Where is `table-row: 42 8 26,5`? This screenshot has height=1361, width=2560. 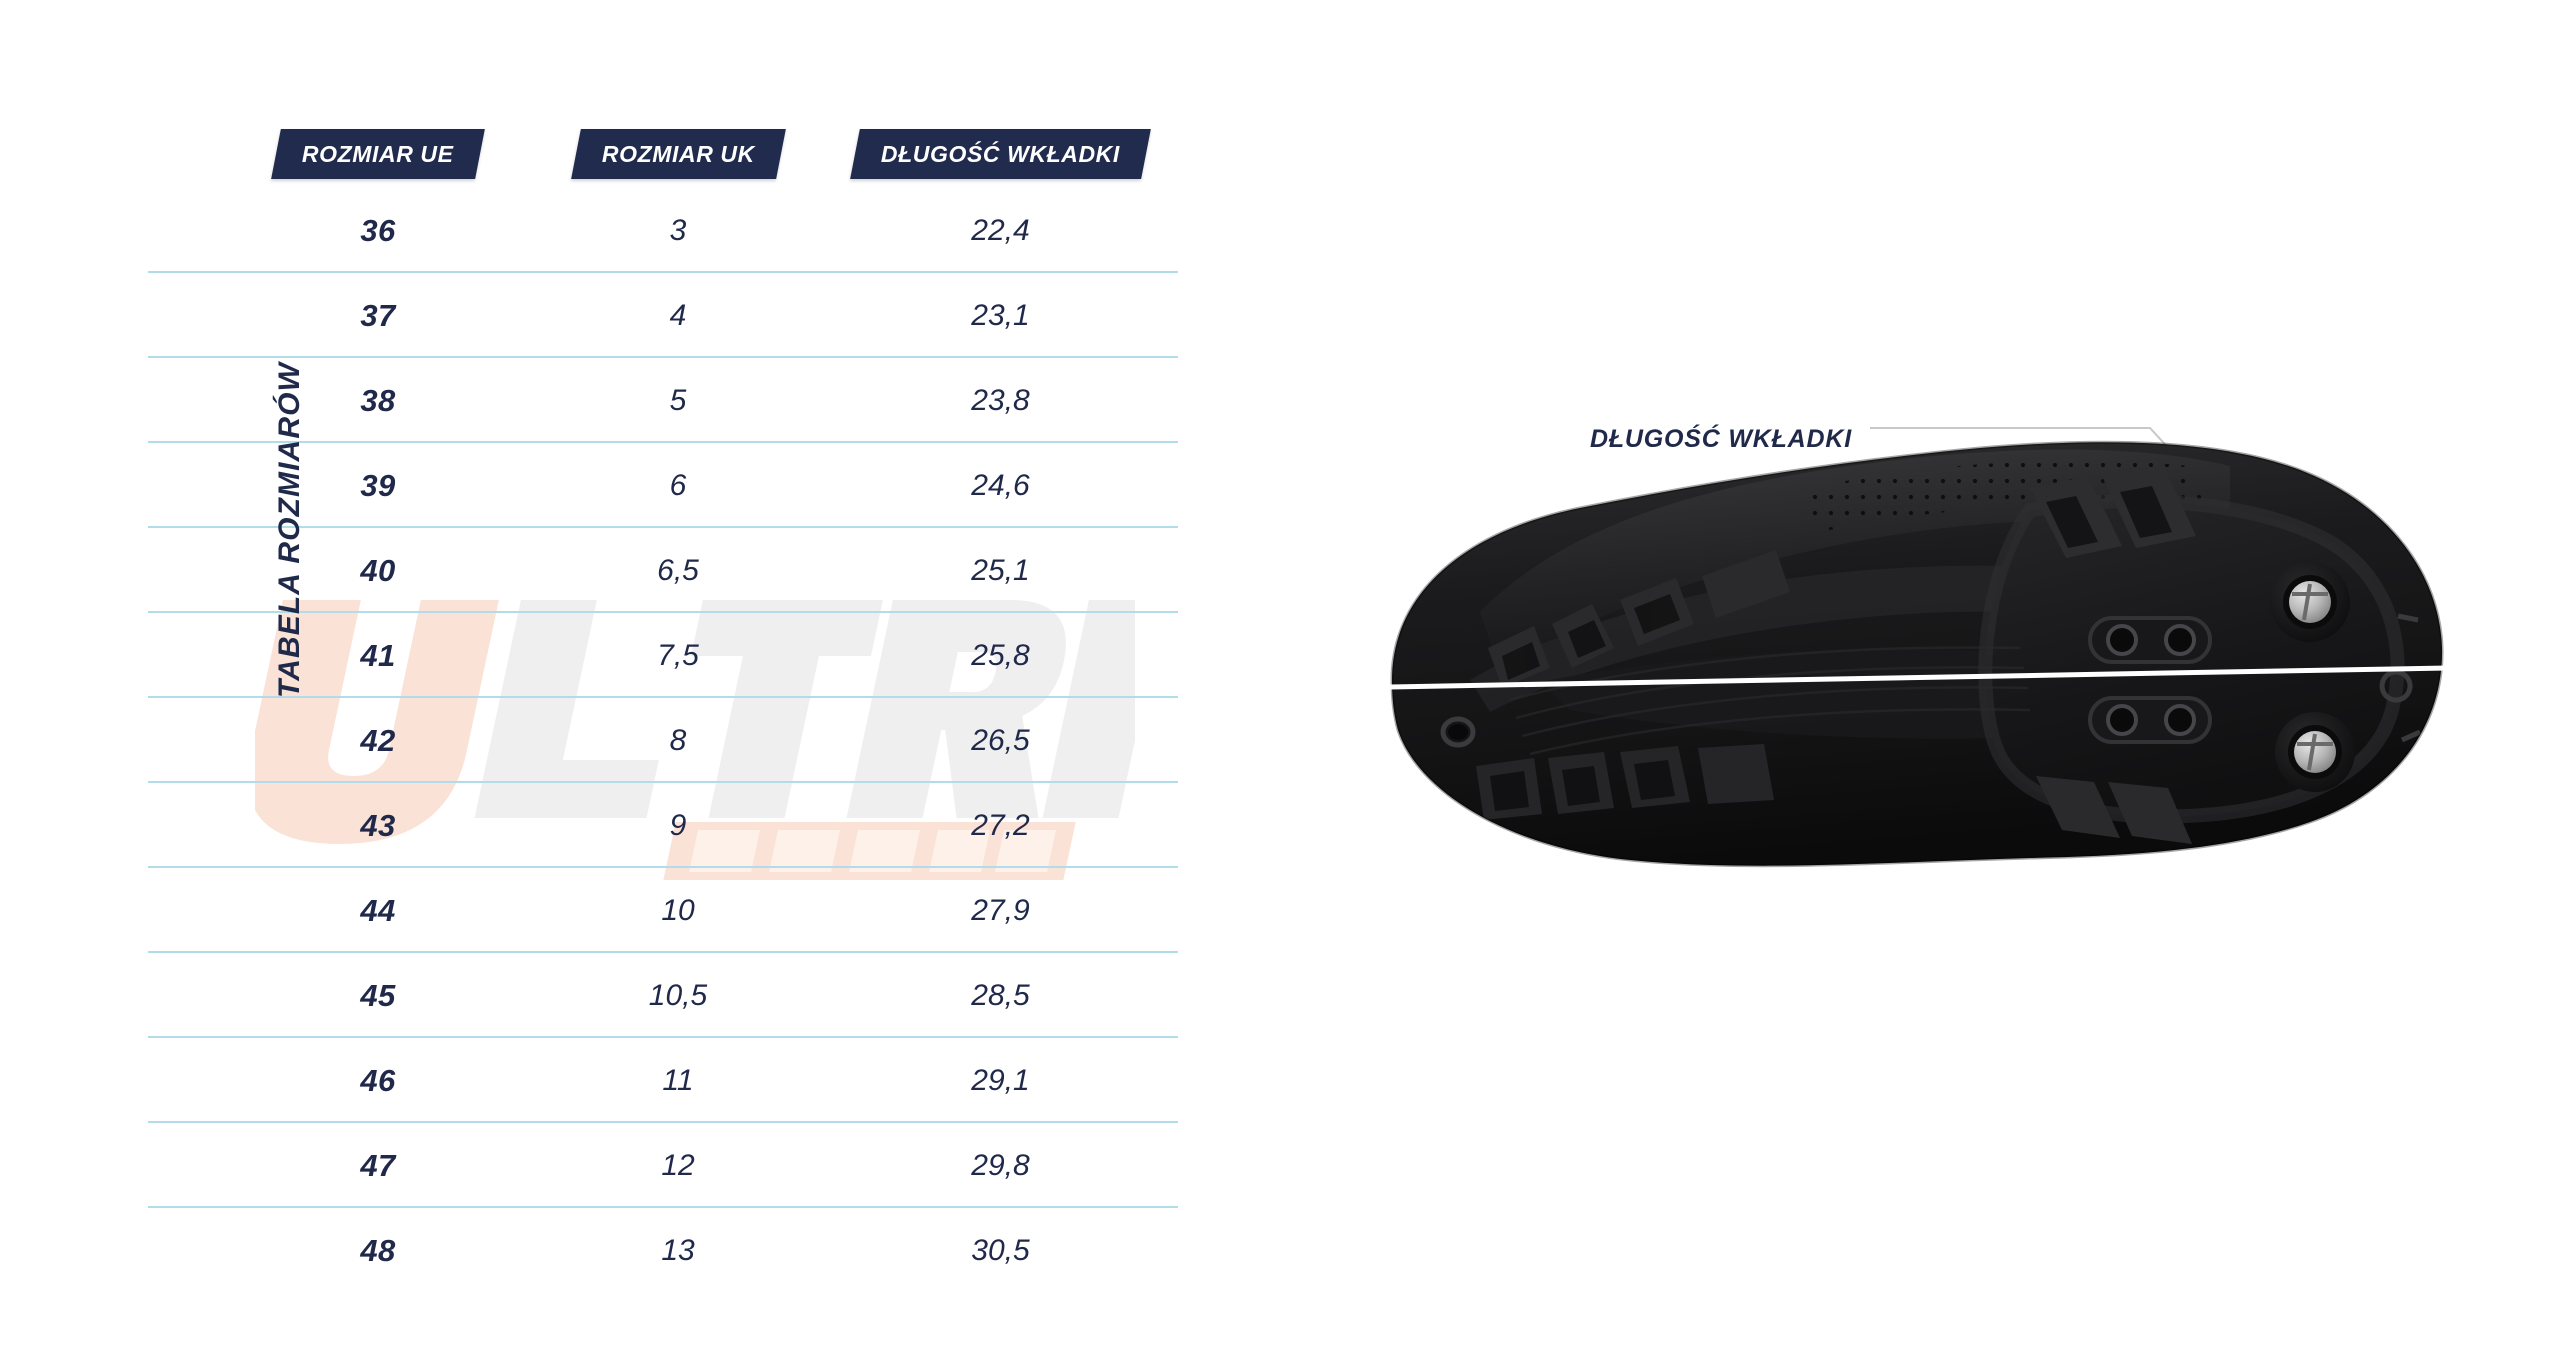
table-row: 42 8 26,5 is located at coordinates (663, 740).